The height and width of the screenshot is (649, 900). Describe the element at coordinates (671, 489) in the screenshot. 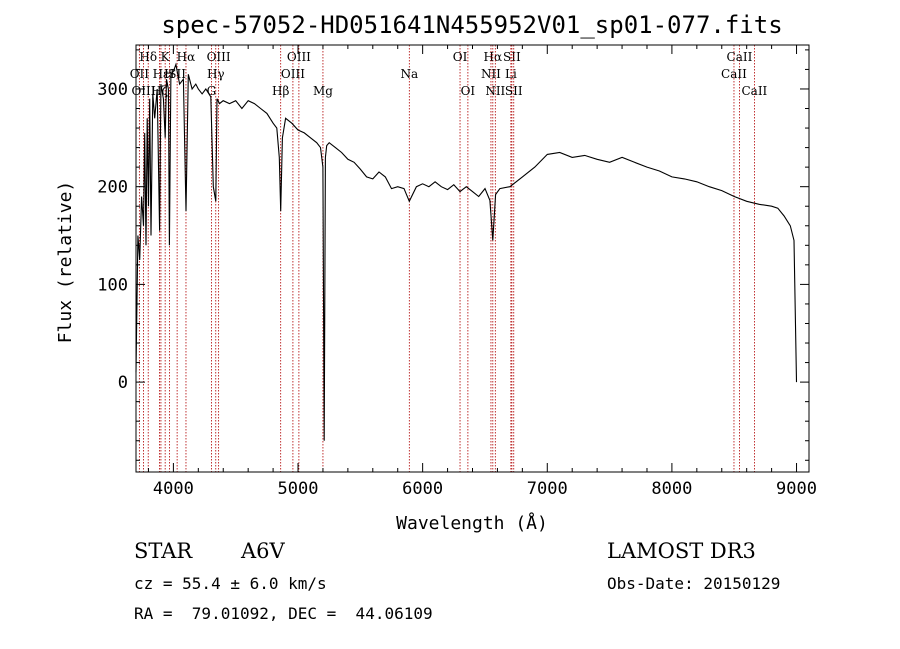

I see `x-tick-label: 8000` at that location.